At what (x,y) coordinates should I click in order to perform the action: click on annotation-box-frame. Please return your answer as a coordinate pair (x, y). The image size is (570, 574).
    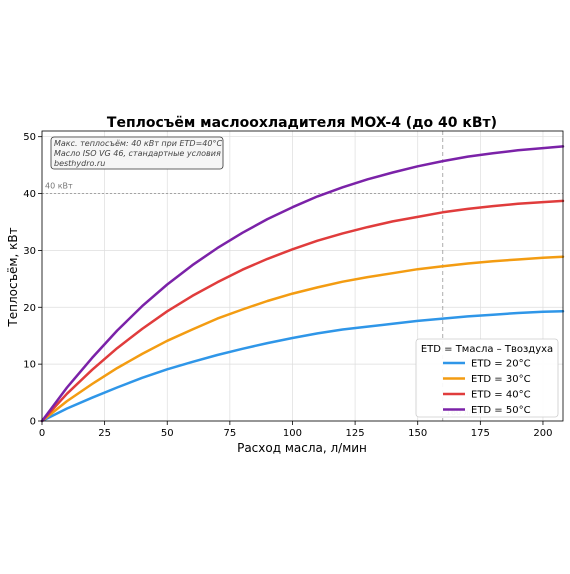
    Looking at the image, I should click on (137, 153).